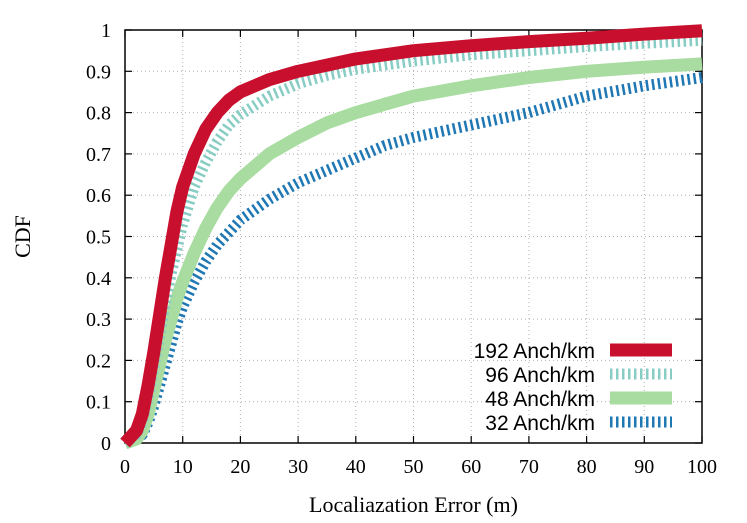 The height and width of the screenshot is (523, 747). Describe the element at coordinates (471, 467) in the screenshot. I see `x-tick-label: 60` at that location.